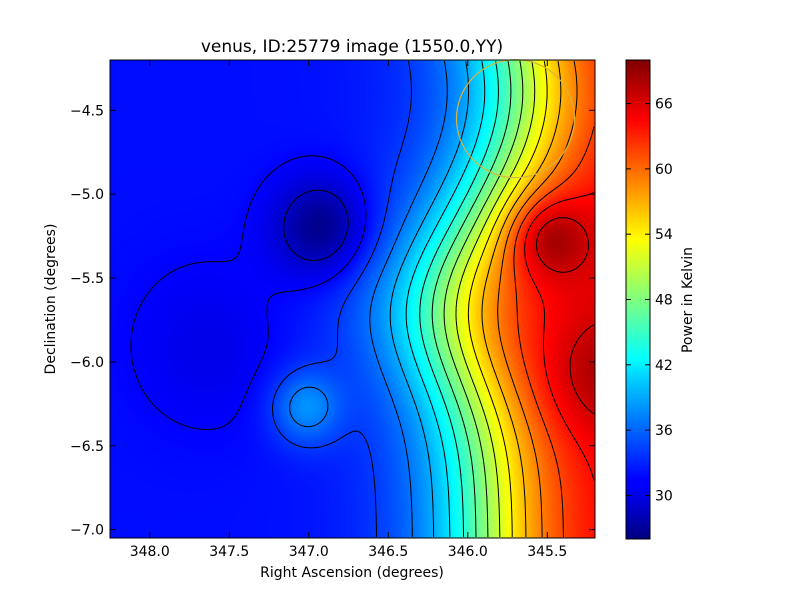 This screenshot has width=800, height=600. Describe the element at coordinates (87, 111) in the screenshot. I see `y-tick-label: −4.5` at that location.